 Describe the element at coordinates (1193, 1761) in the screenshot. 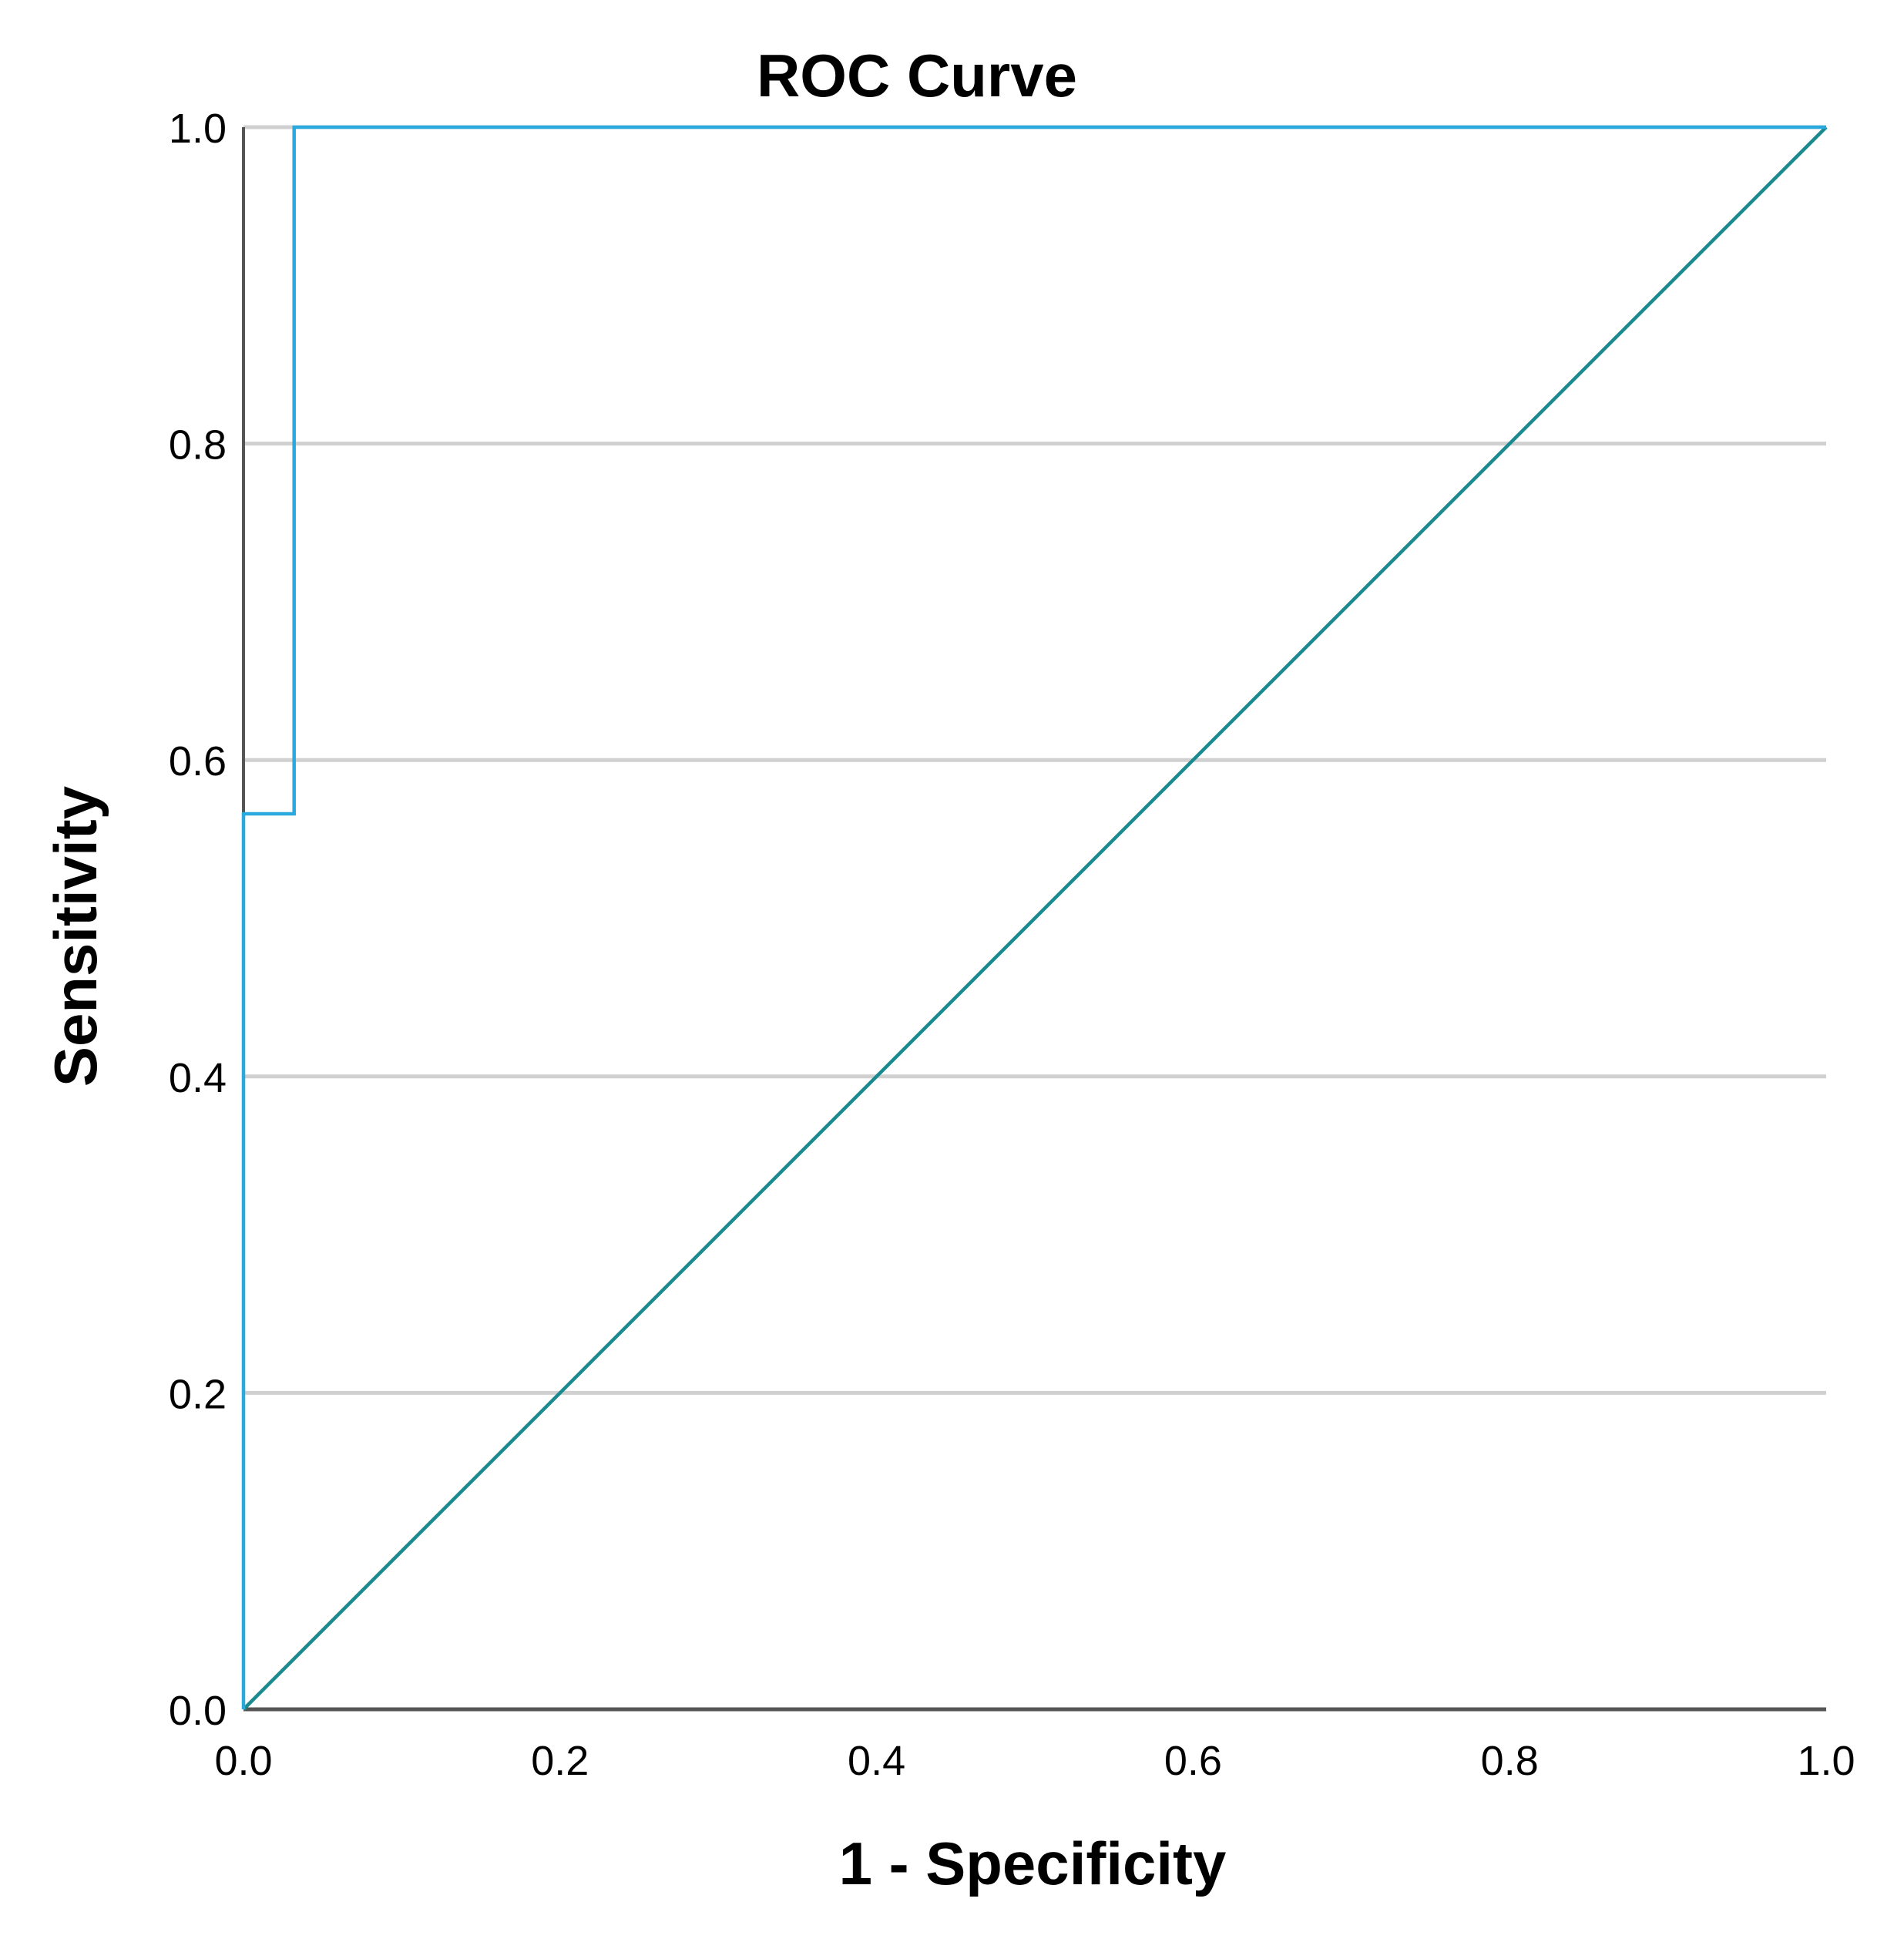

I see `x-tick-label-3: 0.6` at that location.